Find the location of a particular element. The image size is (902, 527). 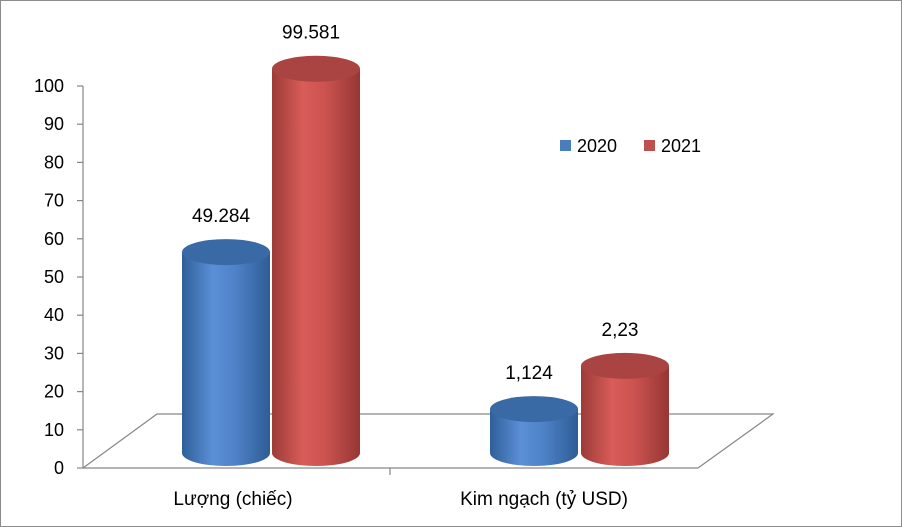

legend-swatch-2020 is located at coordinates (565, 145).